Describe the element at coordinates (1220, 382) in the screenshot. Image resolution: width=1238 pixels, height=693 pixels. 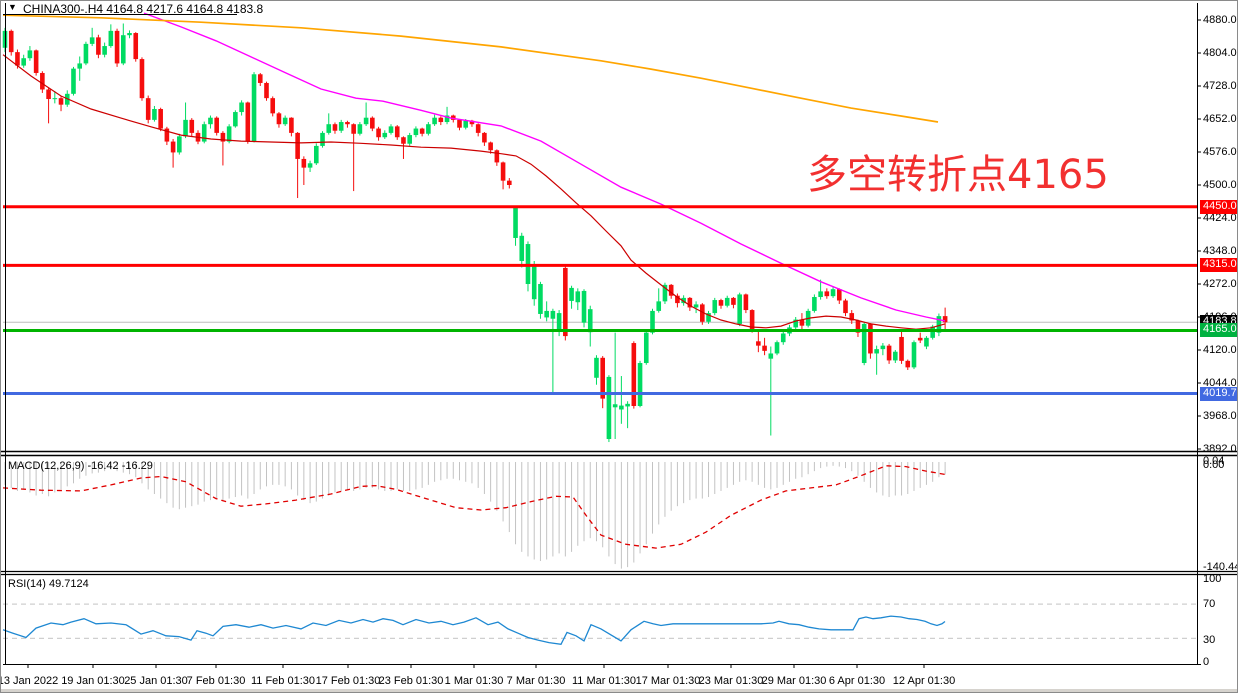
I see `price-tick-label: 4044.0` at that location.